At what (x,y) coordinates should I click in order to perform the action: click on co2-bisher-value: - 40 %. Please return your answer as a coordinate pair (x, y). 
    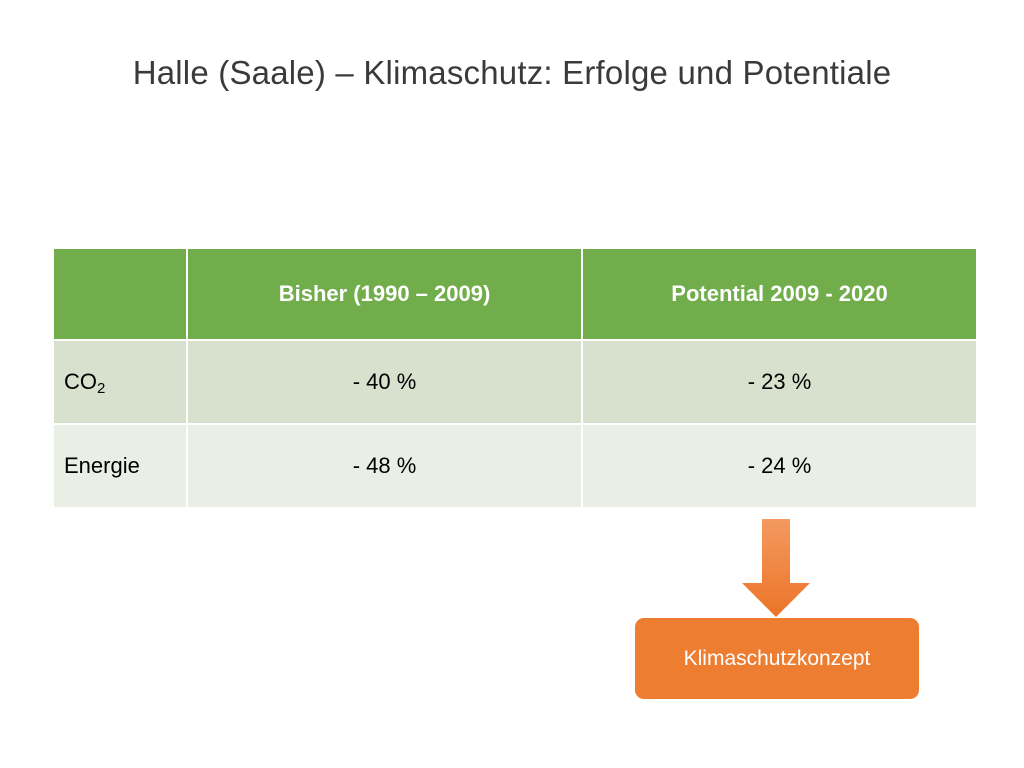
    Looking at the image, I should click on (384, 382).